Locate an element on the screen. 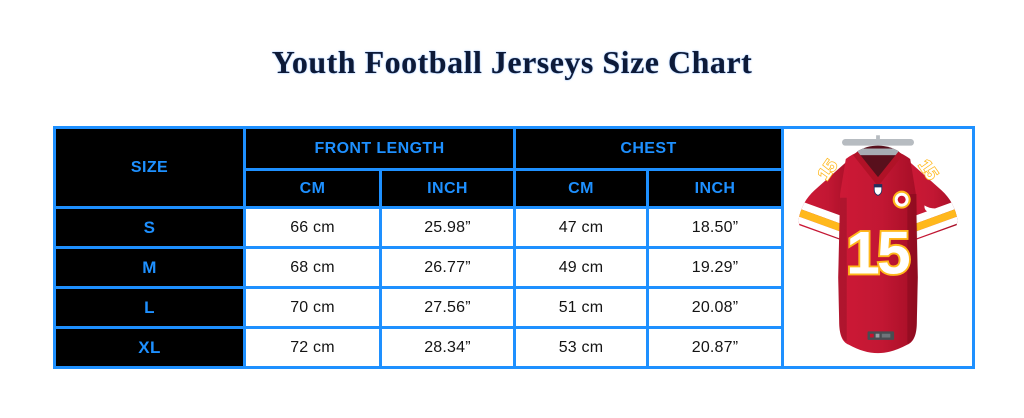 Image resolution: width=1024 pixels, height=418 pixels. nfl-shield-icon is located at coordinates (878, 189).